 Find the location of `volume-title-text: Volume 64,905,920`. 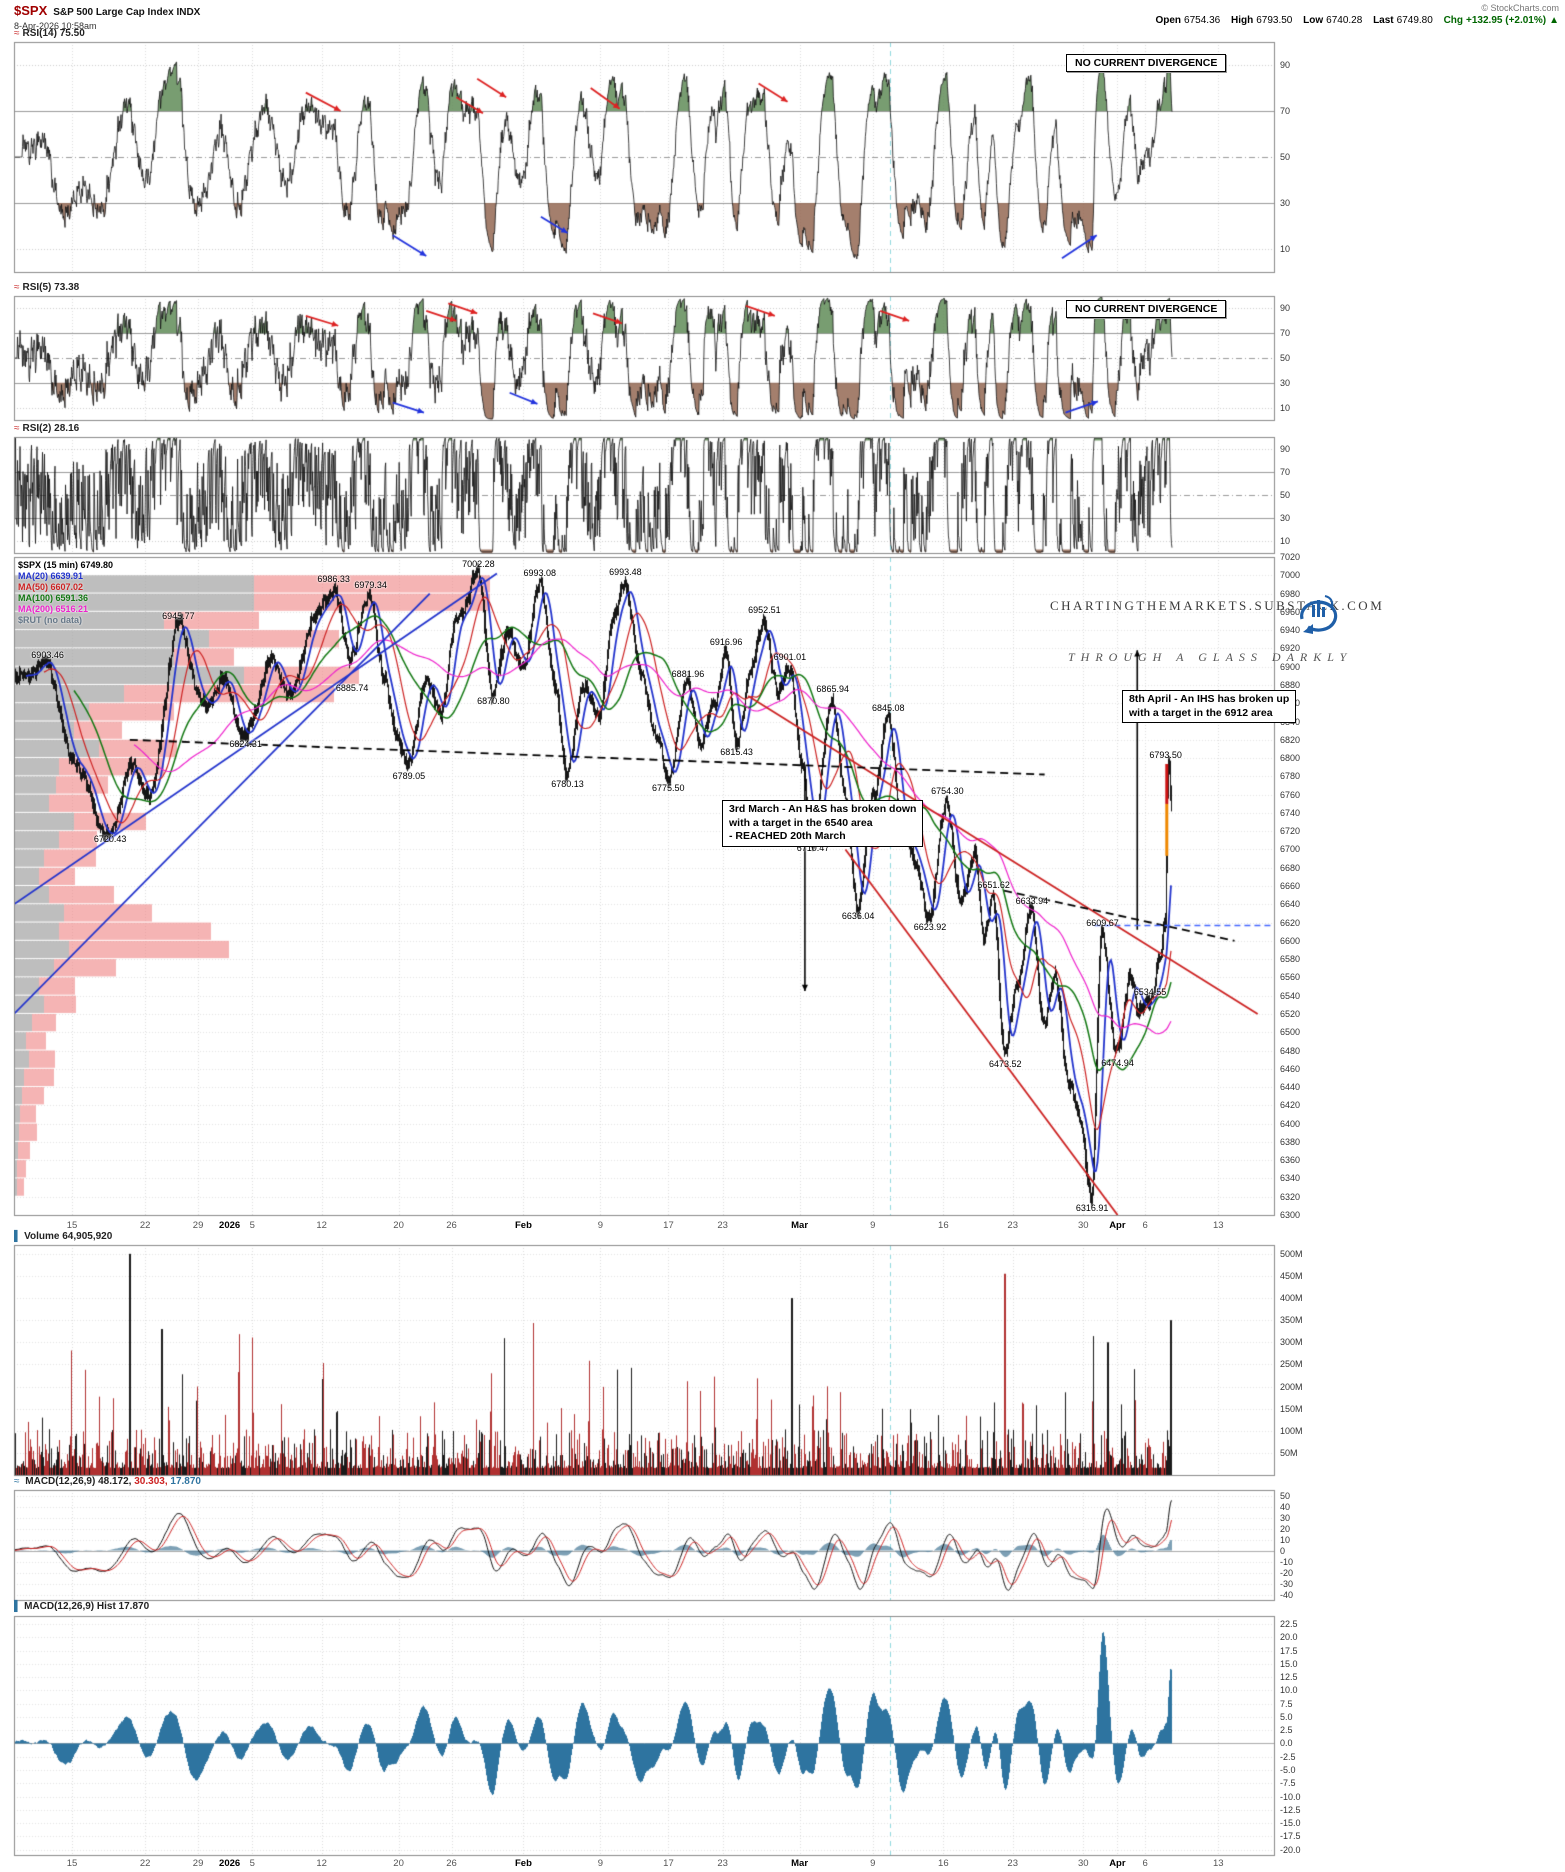

volume-title-text: Volume 64,905,920 is located at coordinates (68, 1236).